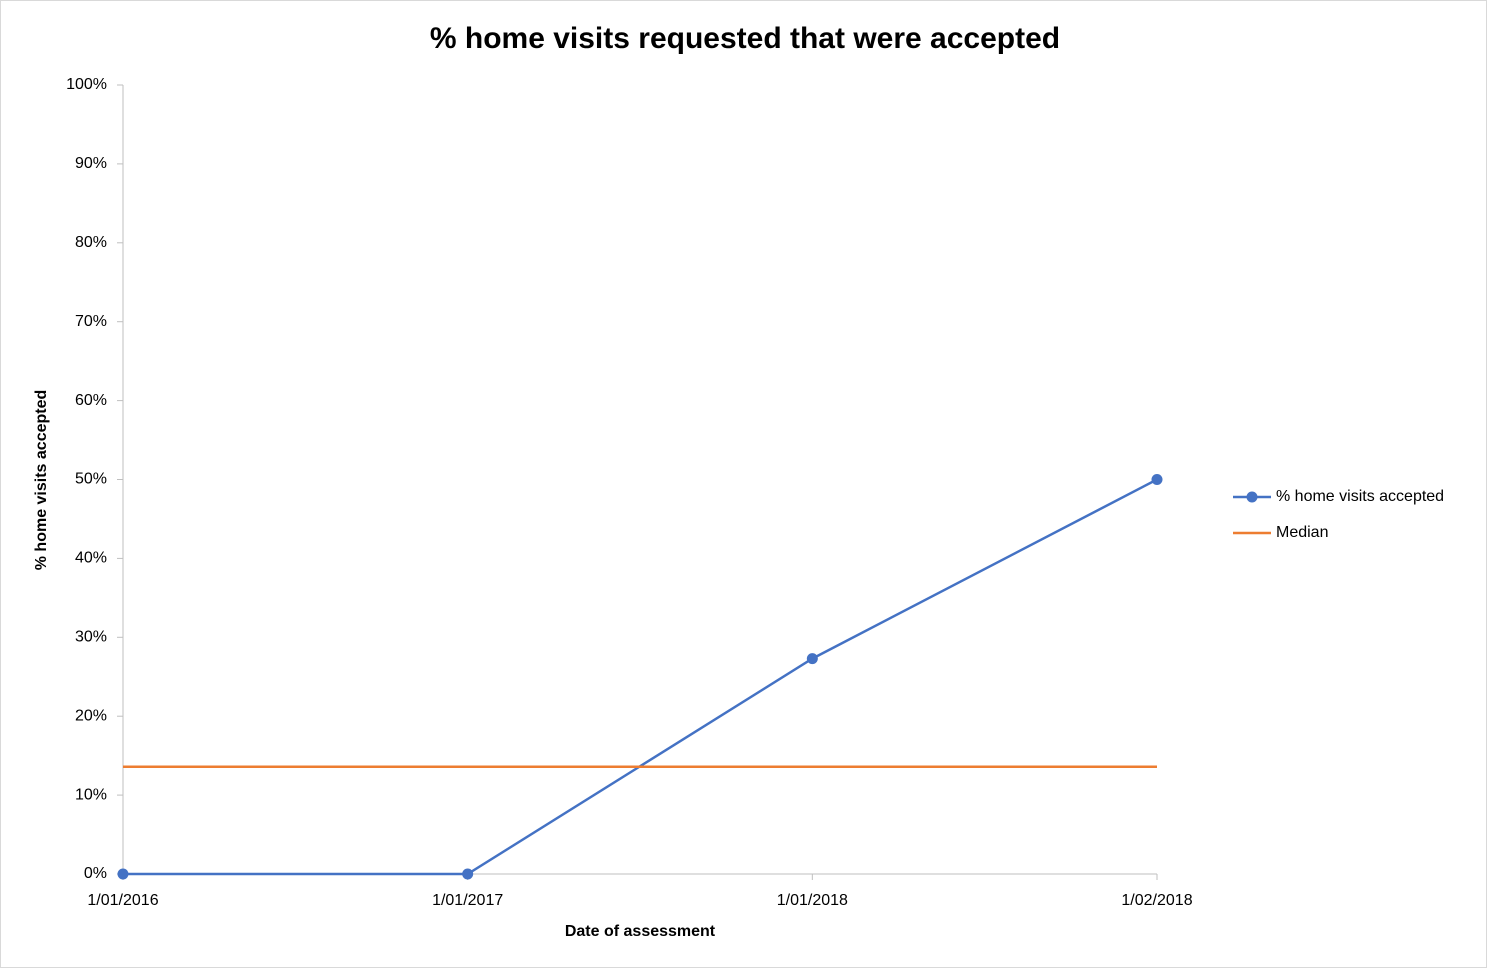  Describe the element at coordinates (122, 900) in the screenshot. I see `x-tick-label: 1/01/2016` at that location.